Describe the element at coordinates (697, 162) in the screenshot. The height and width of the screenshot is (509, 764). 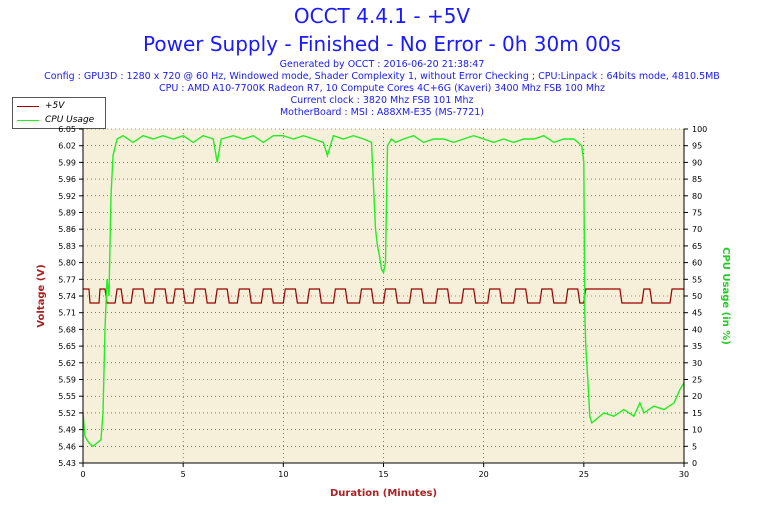
I see `y2-tick-label: 90` at that location.